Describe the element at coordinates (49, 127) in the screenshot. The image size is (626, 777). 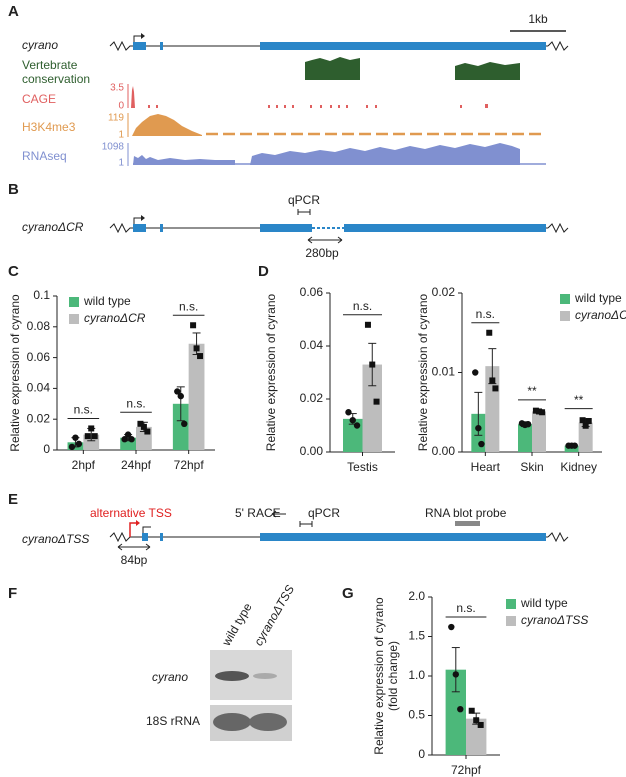
I see `track-name: H3K4me3` at that location.